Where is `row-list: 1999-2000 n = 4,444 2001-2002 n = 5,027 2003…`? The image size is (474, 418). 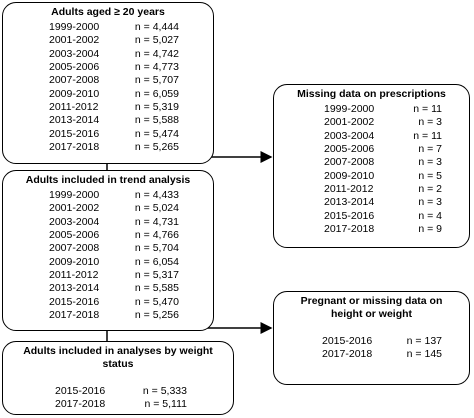 row-list: 1999-2000 n = 4,444 2001-2002 n = 5,027 2003… is located at coordinates (108, 87).